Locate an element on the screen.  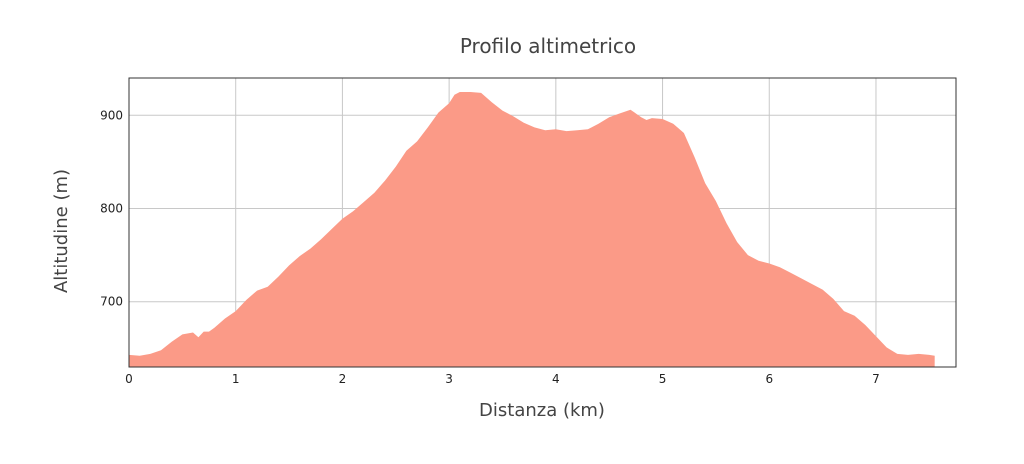
x-tick-label: 4 is located at coordinates (556, 379).